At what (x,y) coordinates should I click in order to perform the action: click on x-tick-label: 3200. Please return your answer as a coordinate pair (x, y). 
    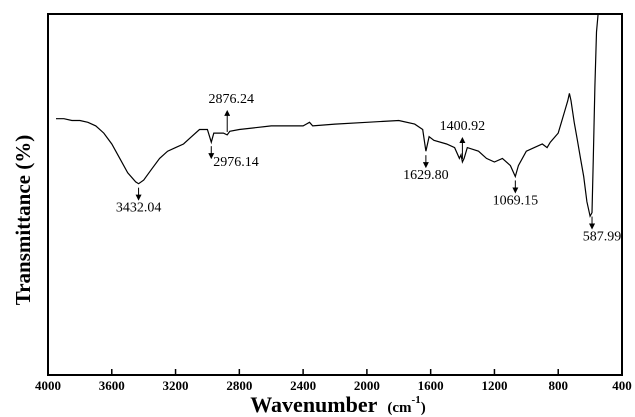
    Looking at the image, I should click on (176, 385).